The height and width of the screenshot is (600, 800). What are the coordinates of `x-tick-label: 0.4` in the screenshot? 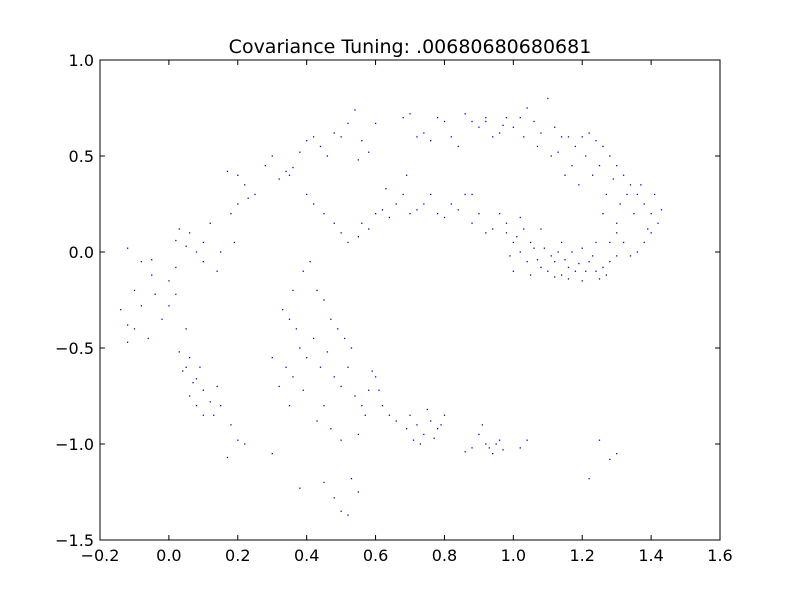 It's located at (306, 555).